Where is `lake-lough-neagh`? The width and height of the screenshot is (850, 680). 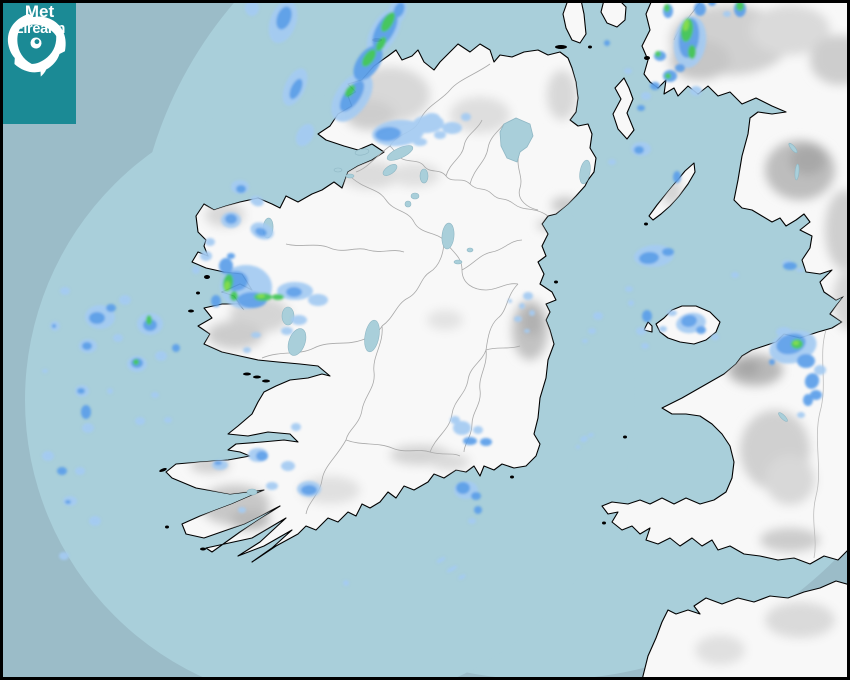 lake-lough-neagh is located at coordinates (516, 140).